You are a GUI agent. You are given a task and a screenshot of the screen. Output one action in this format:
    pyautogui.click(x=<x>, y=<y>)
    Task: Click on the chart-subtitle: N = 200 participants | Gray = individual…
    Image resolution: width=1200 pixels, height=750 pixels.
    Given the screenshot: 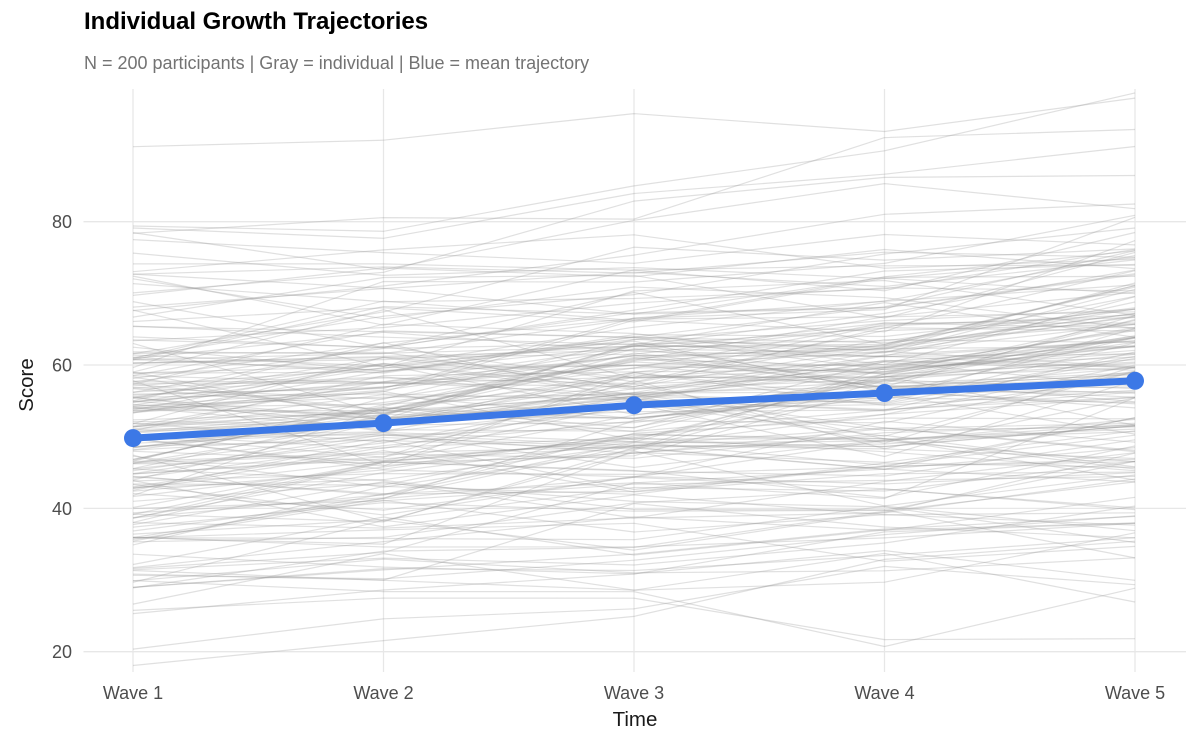 What is the action you would take?
    pyautogui.click(x=337, y=63)
    